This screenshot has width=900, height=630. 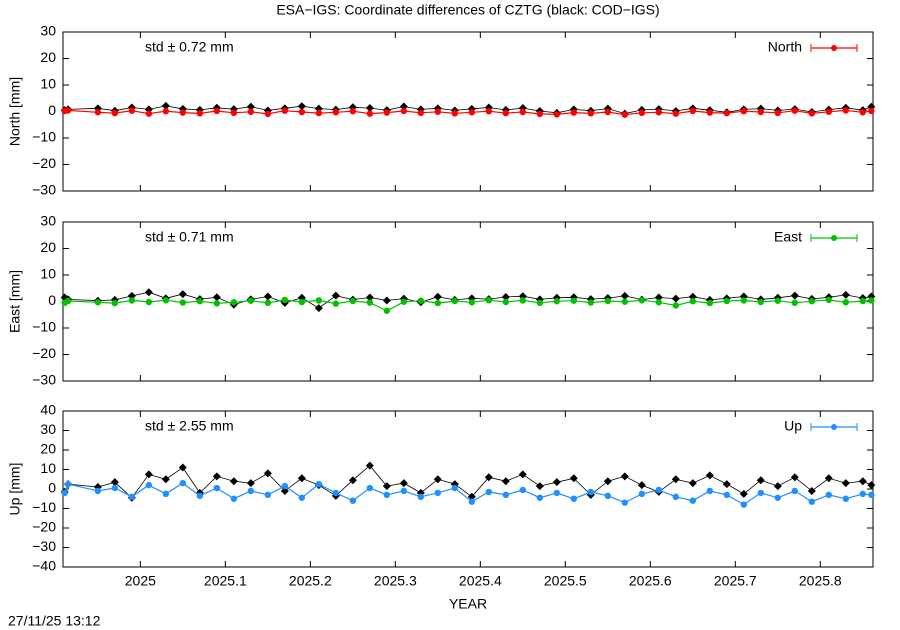 I want to click on legend-swatch, so click(x=834, y=48).